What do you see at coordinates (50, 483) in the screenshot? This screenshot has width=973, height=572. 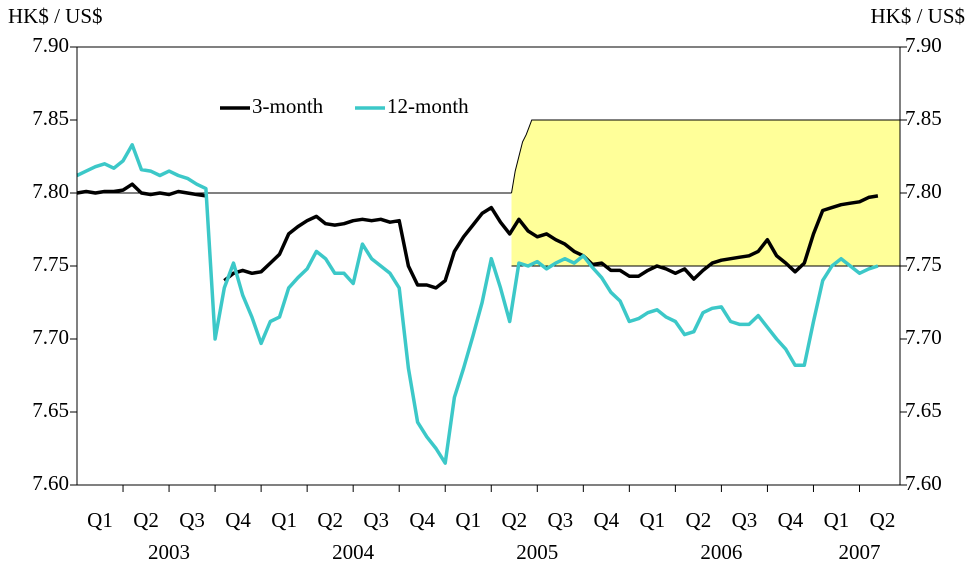 I see `y-tick-label-left: 7.60` at bounding box center [50, 483].